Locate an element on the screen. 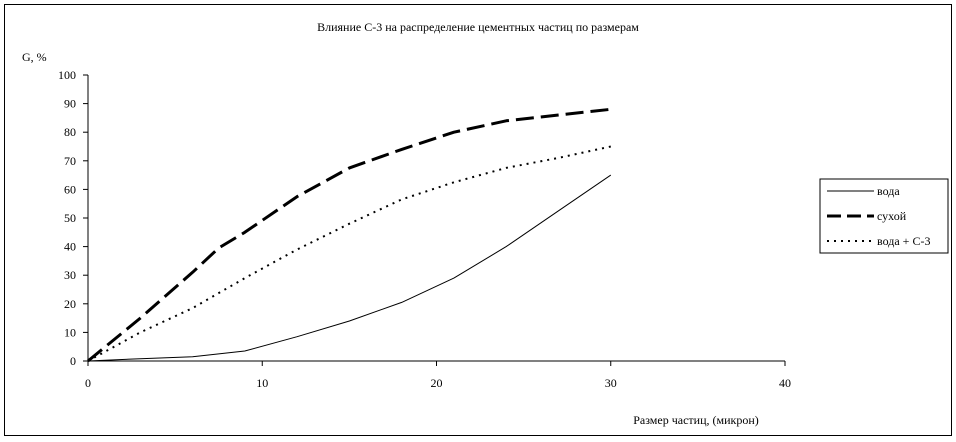  y-tick-label: 80 is located at coordinates (70, 132).